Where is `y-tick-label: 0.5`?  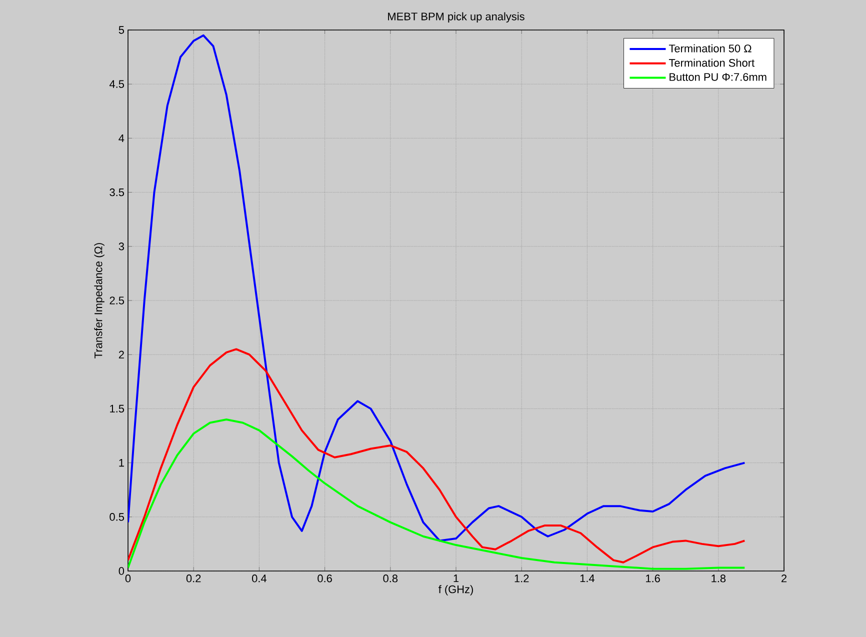 y-tick-label: 0.5 is located at coordinates (117, 517).